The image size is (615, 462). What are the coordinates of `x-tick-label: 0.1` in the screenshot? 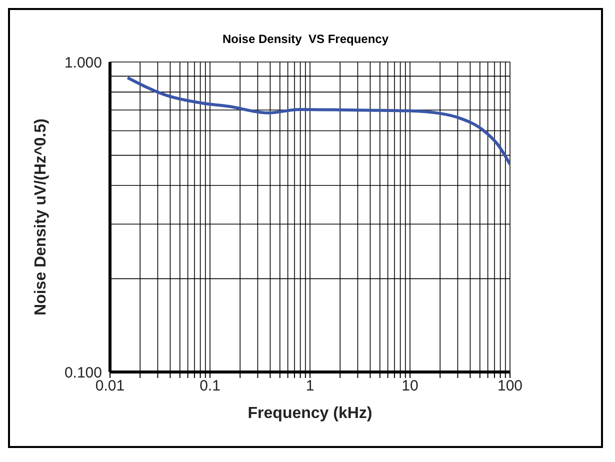 It's located at (210, 386).